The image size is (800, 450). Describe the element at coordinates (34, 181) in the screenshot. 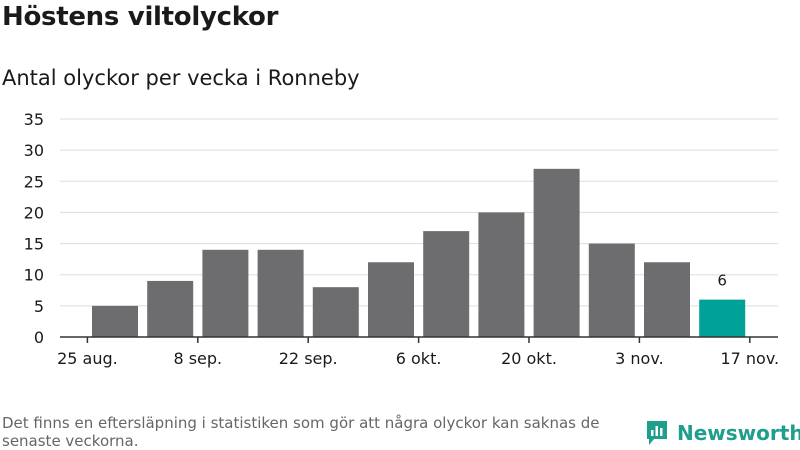

I see `y-tick-label: 25` at that location.